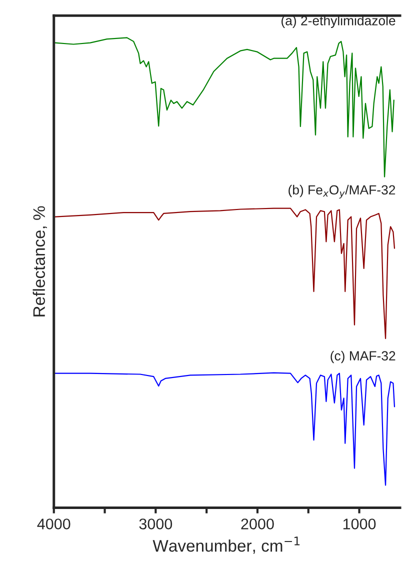  Describe the element at coordinates (359, 524) in the screenshot. I see `x-tick-label: 1000` at that location.